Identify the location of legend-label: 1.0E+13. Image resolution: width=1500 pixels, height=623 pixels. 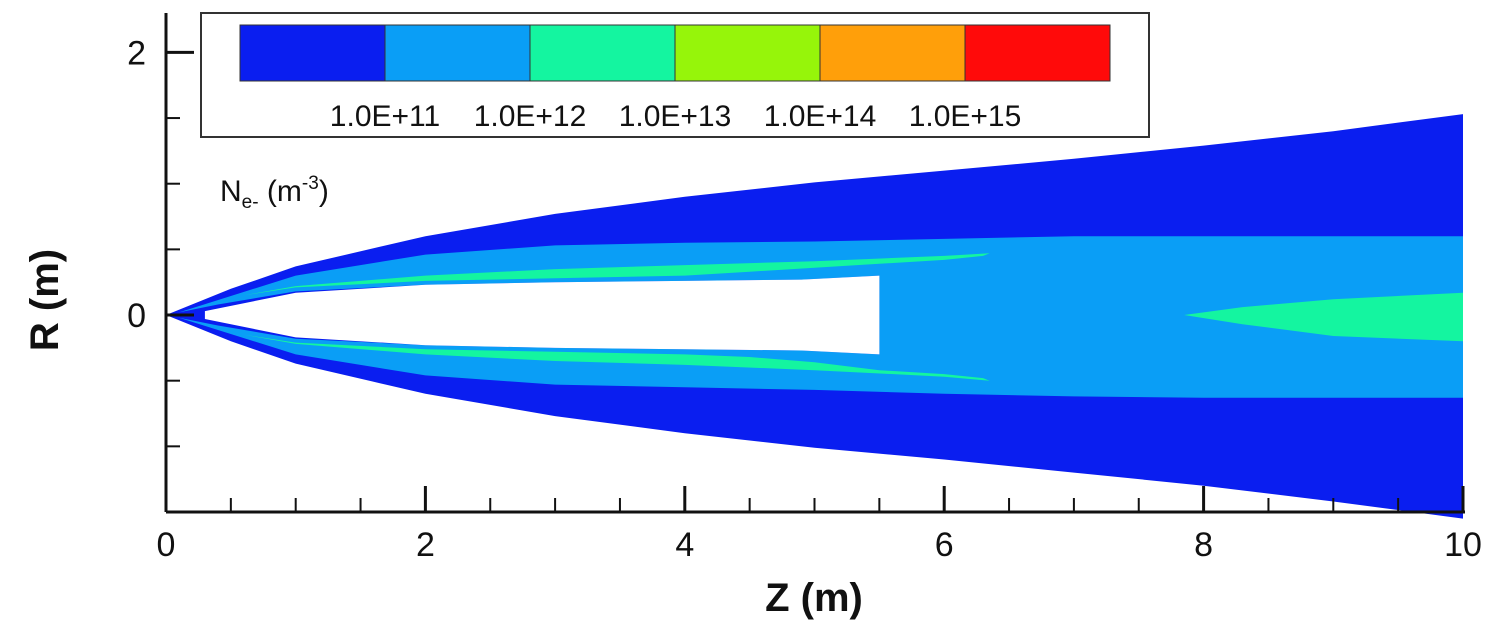
(675, 116).